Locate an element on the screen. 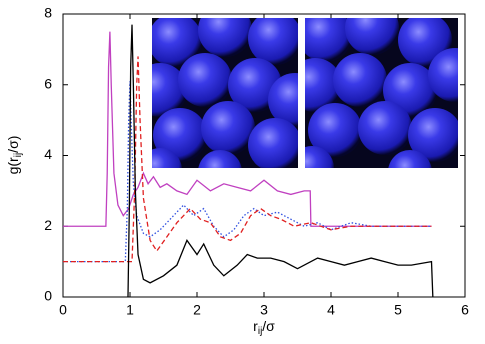  x-tick-label: 2 is located at coordinates (197, 310).